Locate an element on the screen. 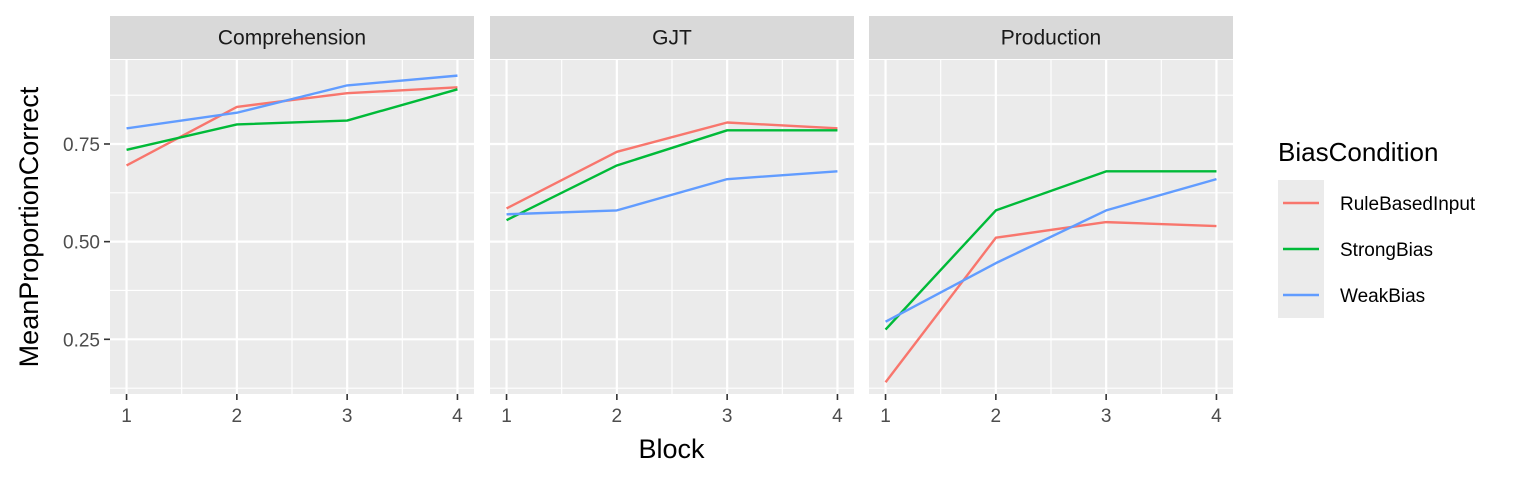 The height and width of the screenshot is (485, 1536). series-line-comprehension-weakbias is located at coordinates (292, 102).